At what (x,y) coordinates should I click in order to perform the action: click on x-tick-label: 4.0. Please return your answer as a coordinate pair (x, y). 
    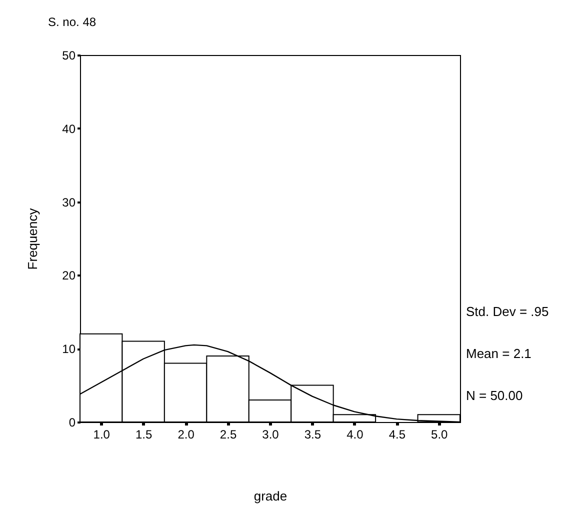
    Looking at the image, I should click on (355, 435).